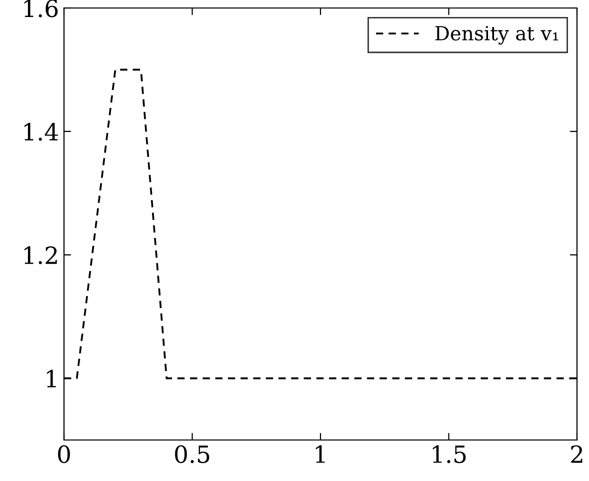 Image resolution: width=589 pixels, height=481 pixels. I want to click on x-tick-label: 1.5, so click(449, 454).